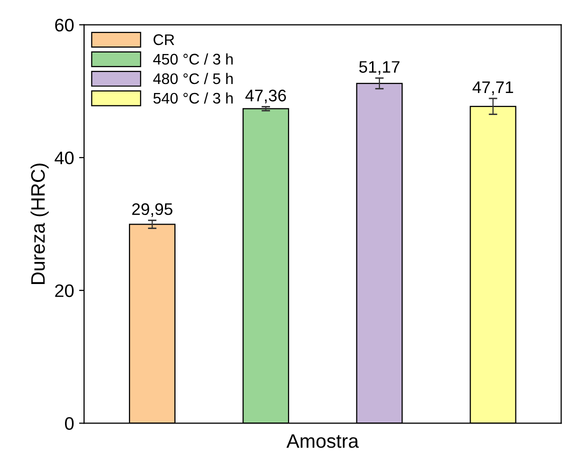 This screenshot has width=568, height=459. What do you see at coordinates (193, 59) in the screenshot?
I see `legend-label: 450 °C / 3 h` at bounding box center [193, 59].